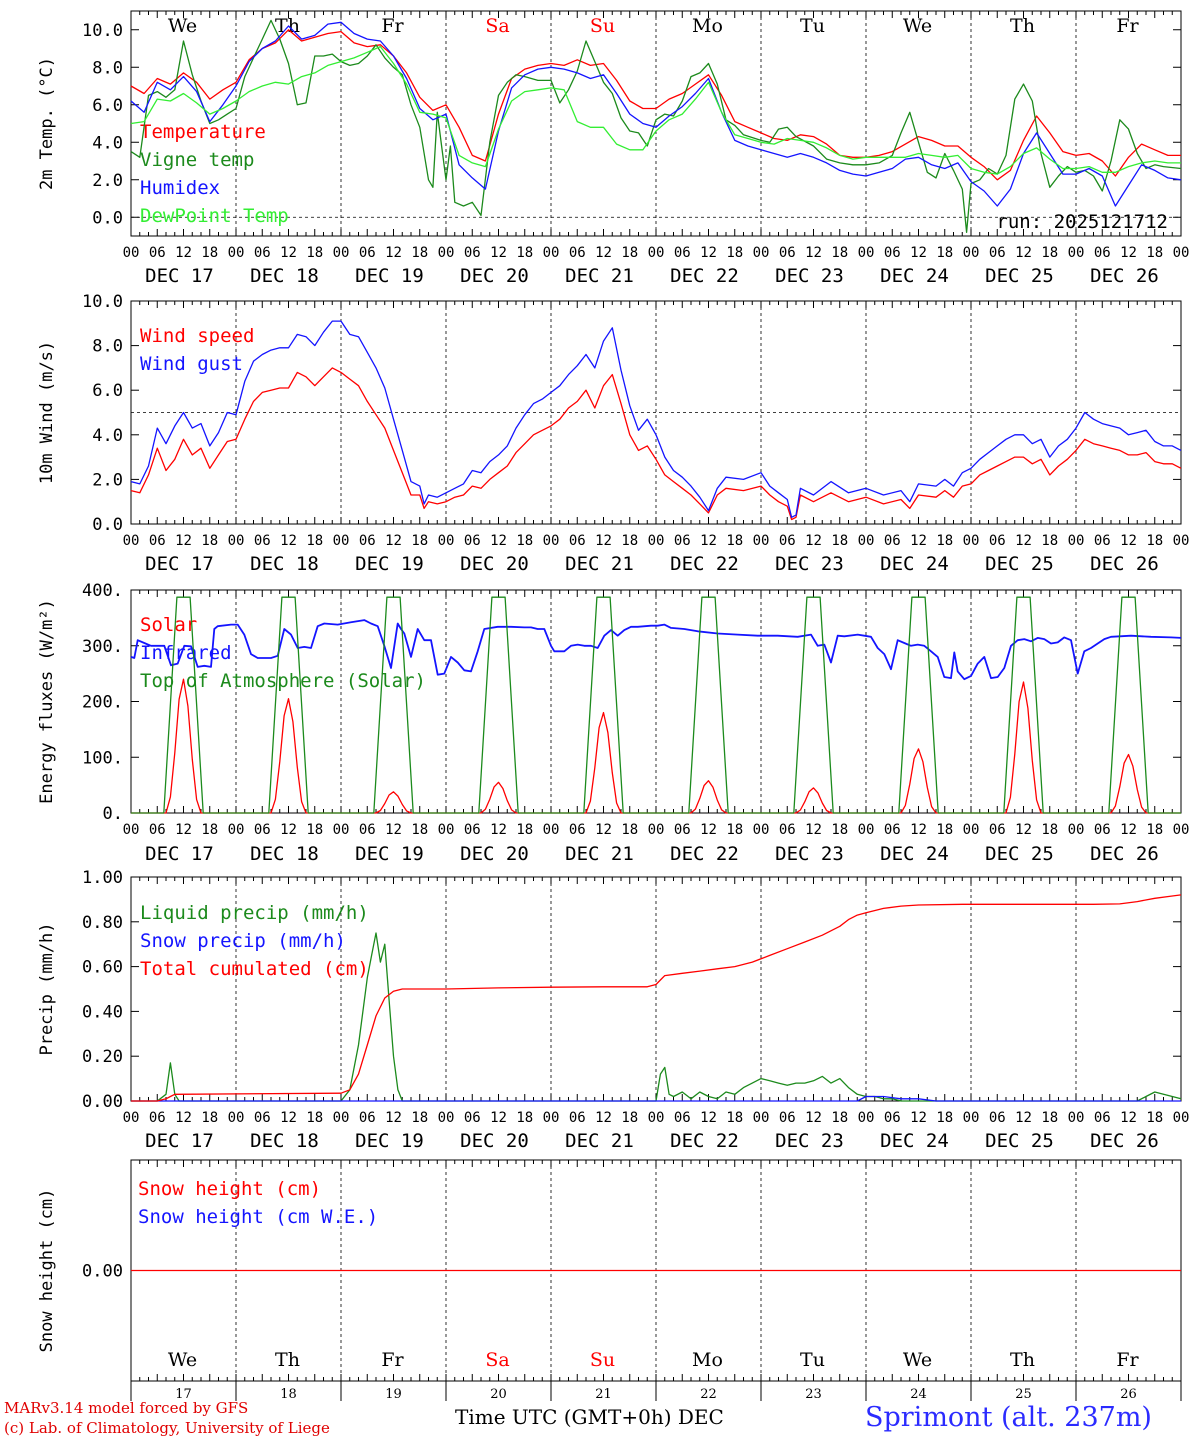 The width and height of the screenshot is (1194, 1440). I want to click on temperature-day-label: DEC 17, so click(179, 276).